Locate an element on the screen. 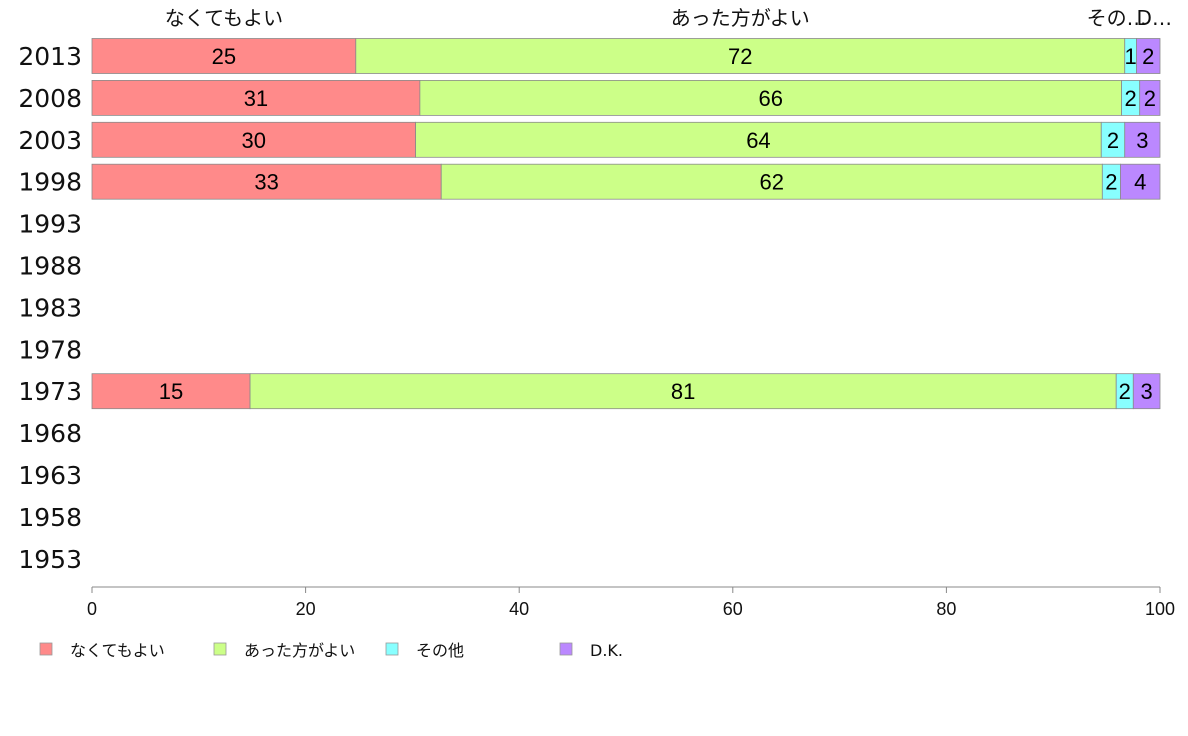  y-tick-label: 1988 is located at coordinates (50, 266).